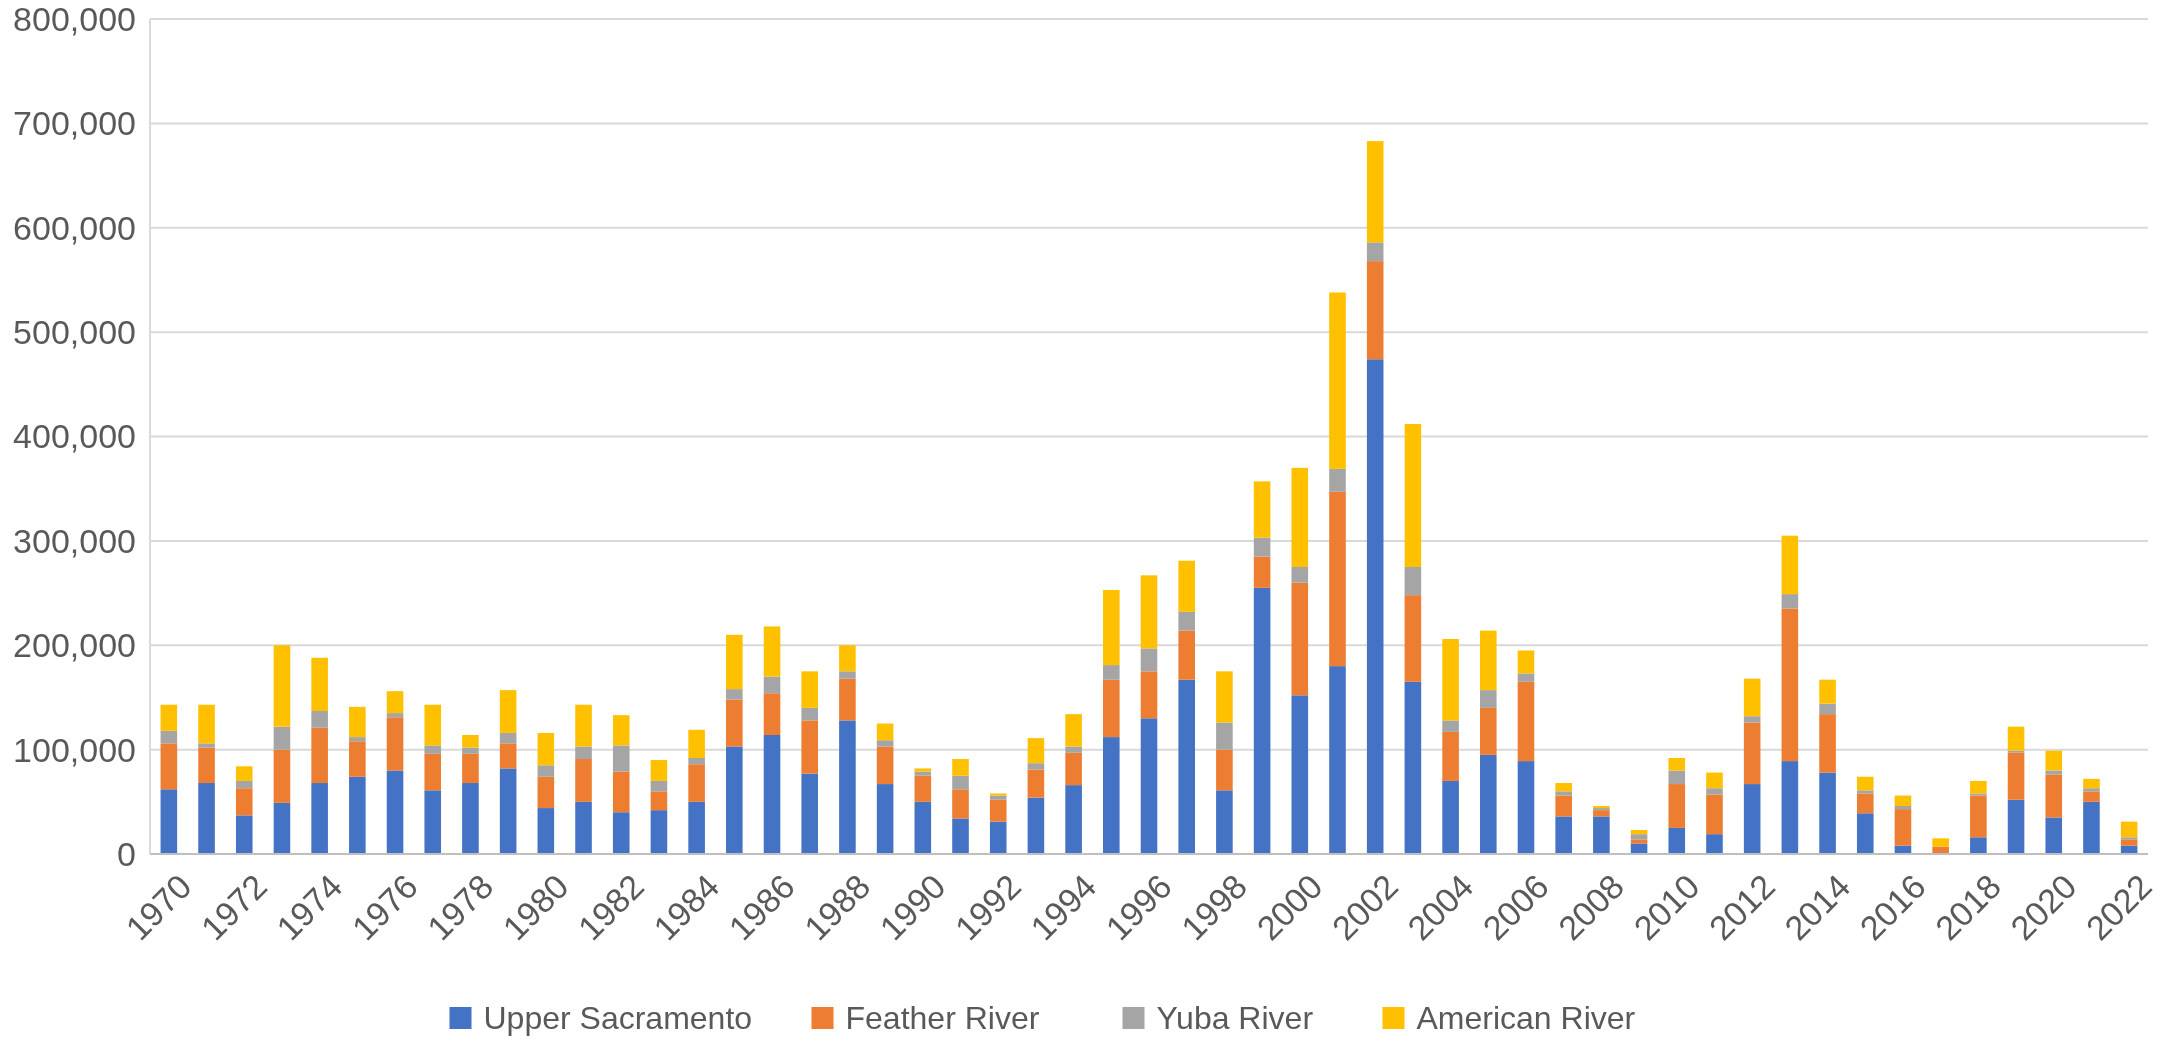 The height and width of the screenshot is (1048, 2160). I want to click on y-tick-label: 400,000, so click(74, 436).